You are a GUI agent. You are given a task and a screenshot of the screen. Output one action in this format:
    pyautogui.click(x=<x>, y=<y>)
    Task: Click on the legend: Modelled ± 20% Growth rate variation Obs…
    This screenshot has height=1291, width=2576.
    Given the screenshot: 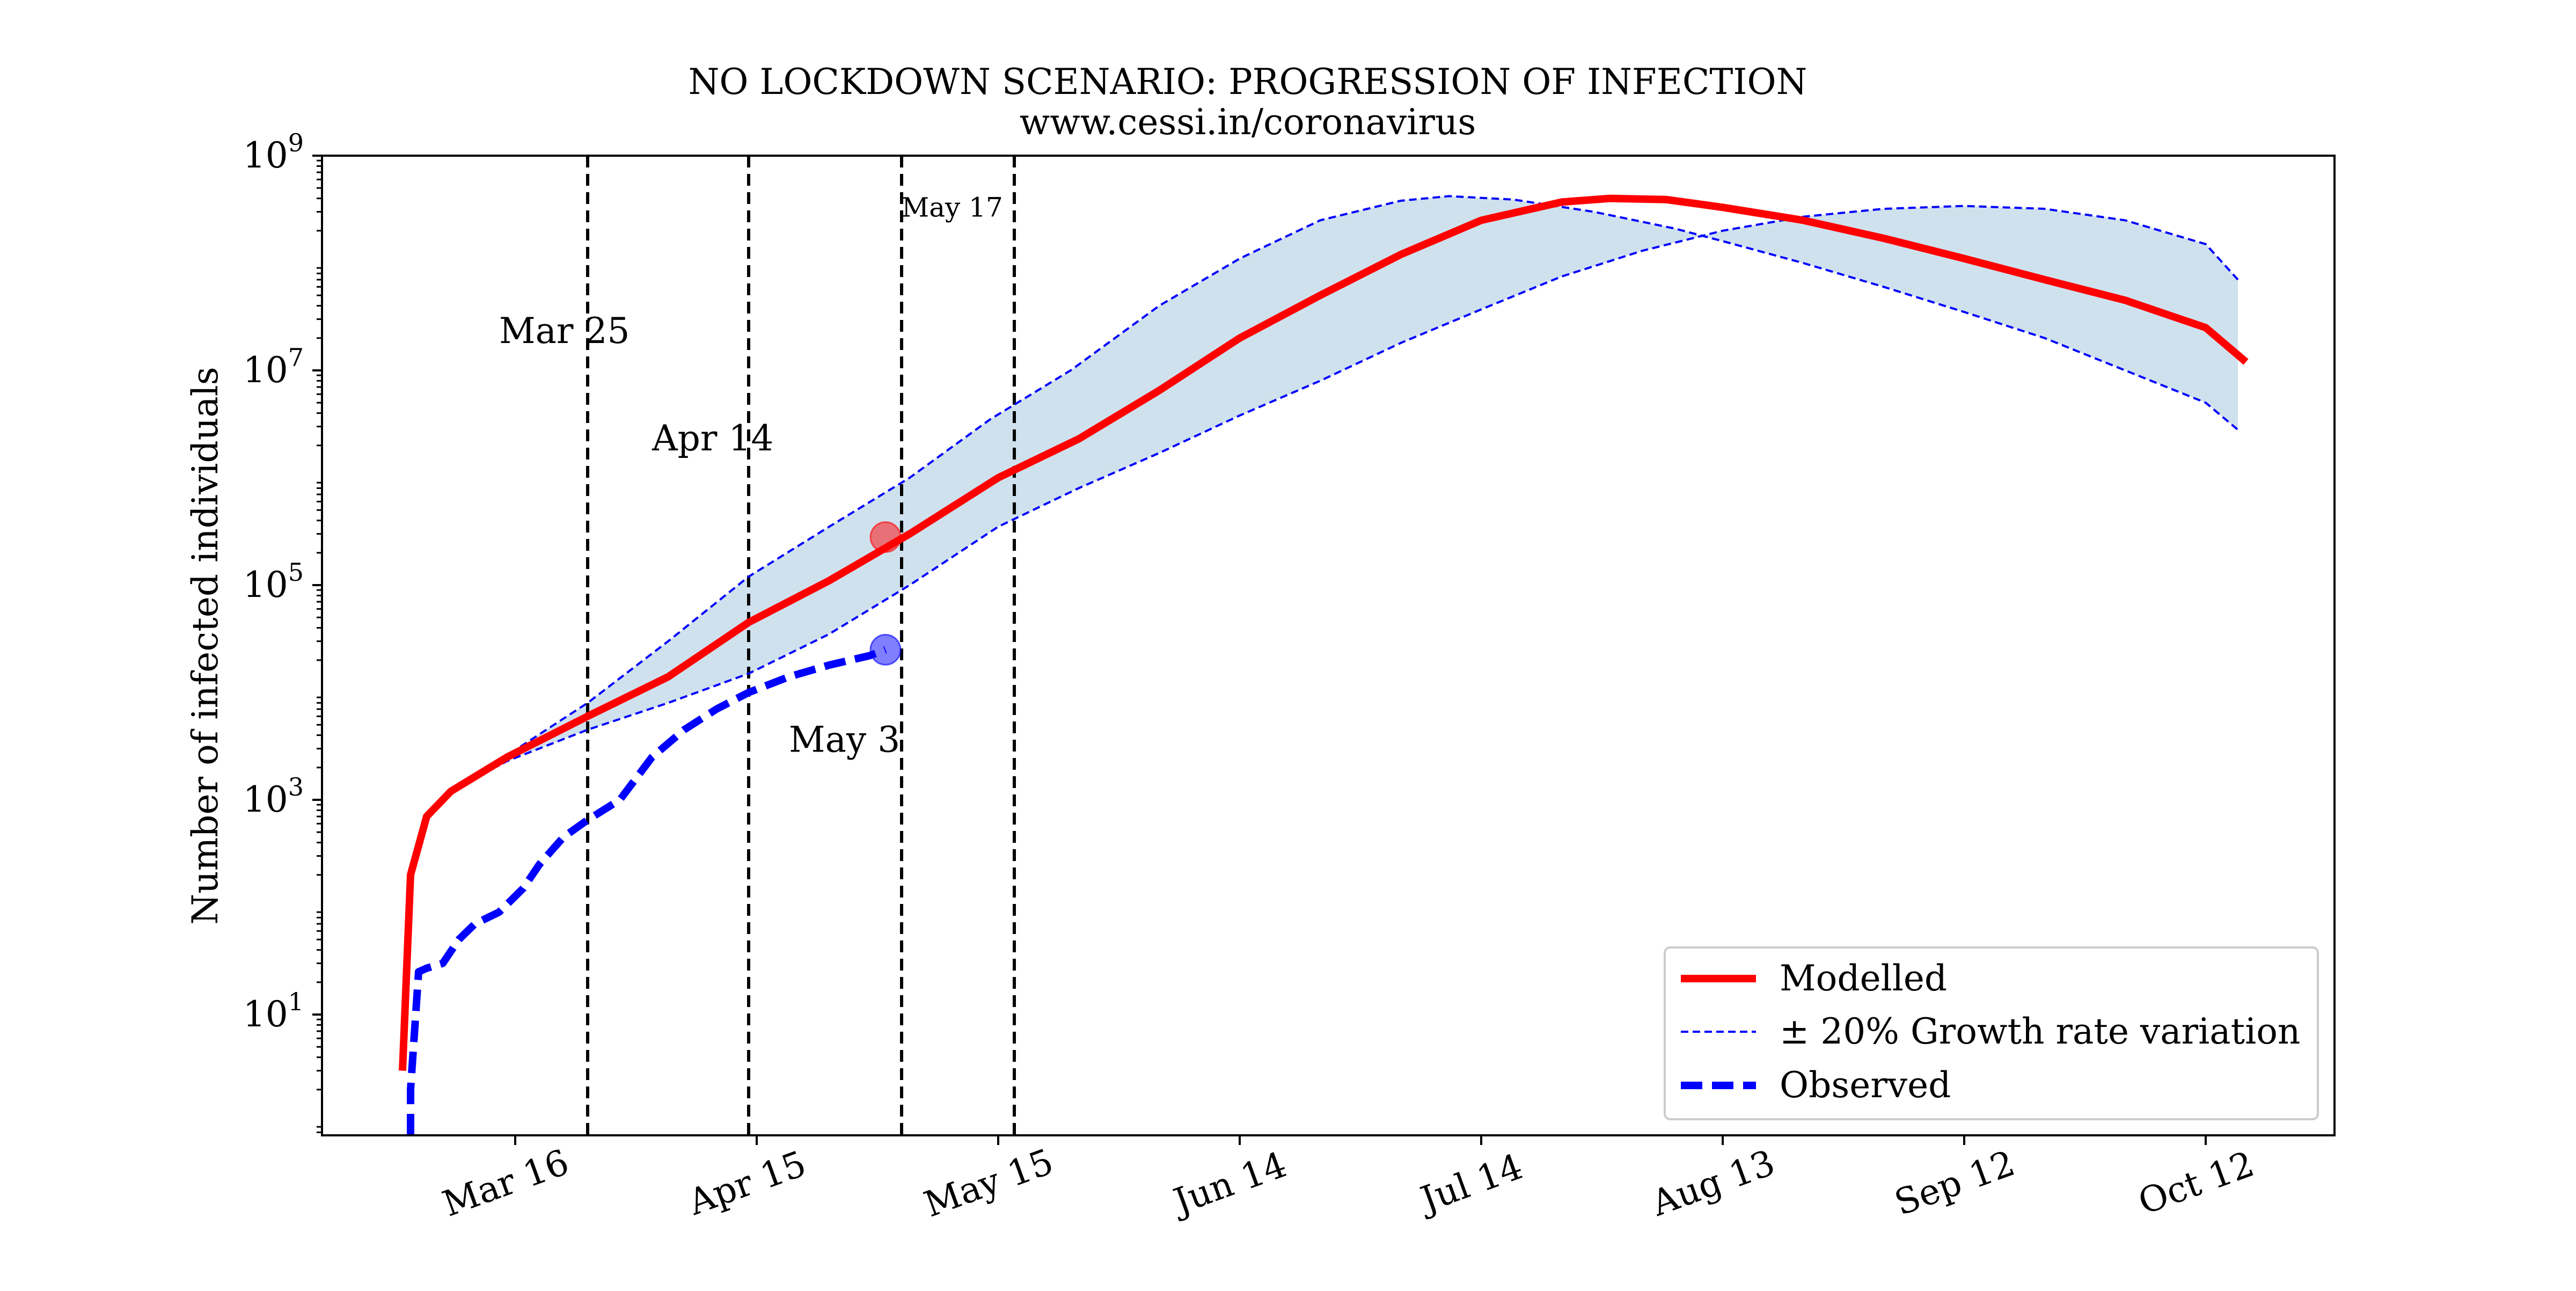 What is the action you would take?
    pyautogui.click(x=1991, y=1033)
    